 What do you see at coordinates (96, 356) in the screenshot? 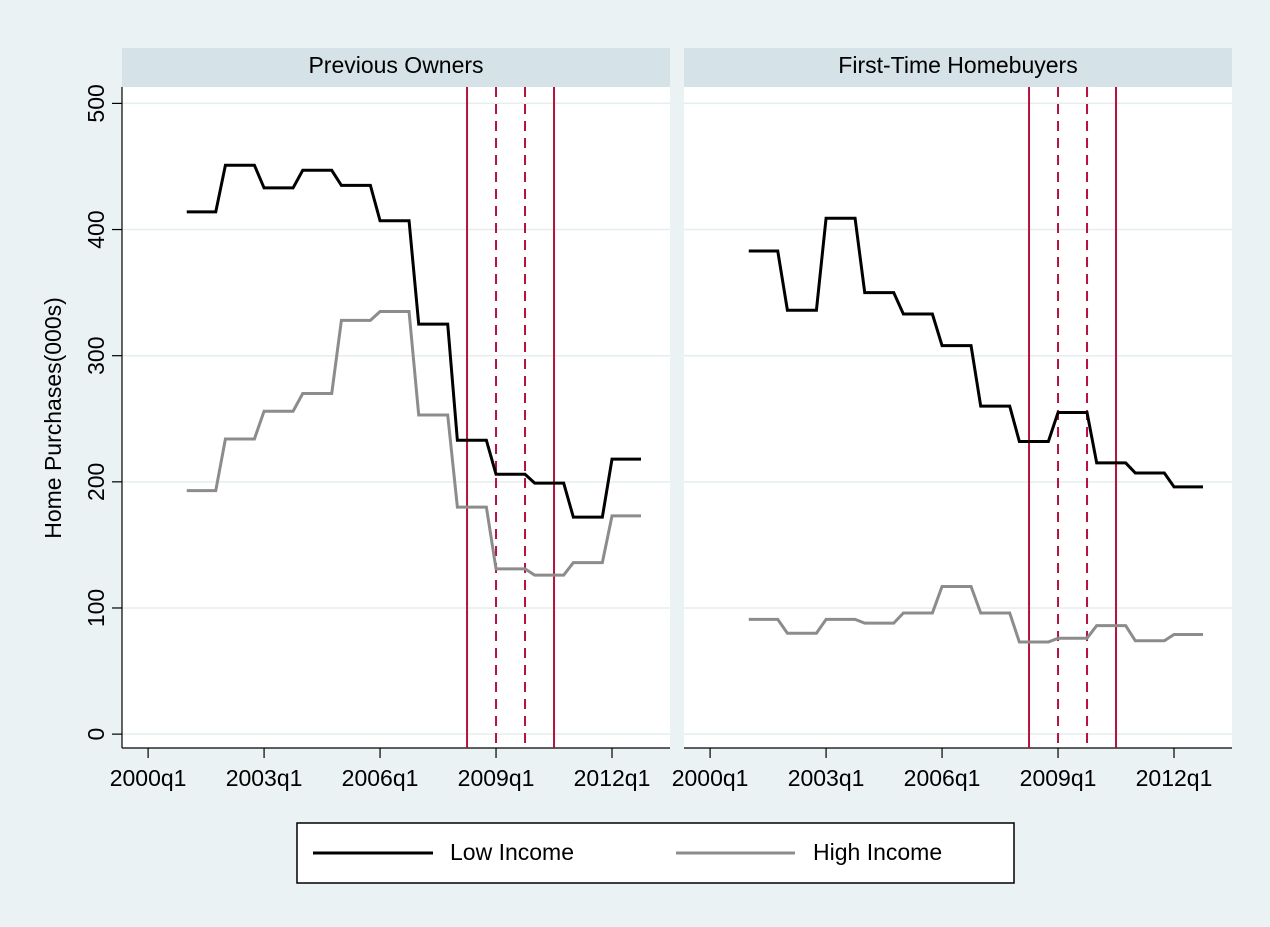
I see `y-tick-label: 300` at bounding box center [96, 356].